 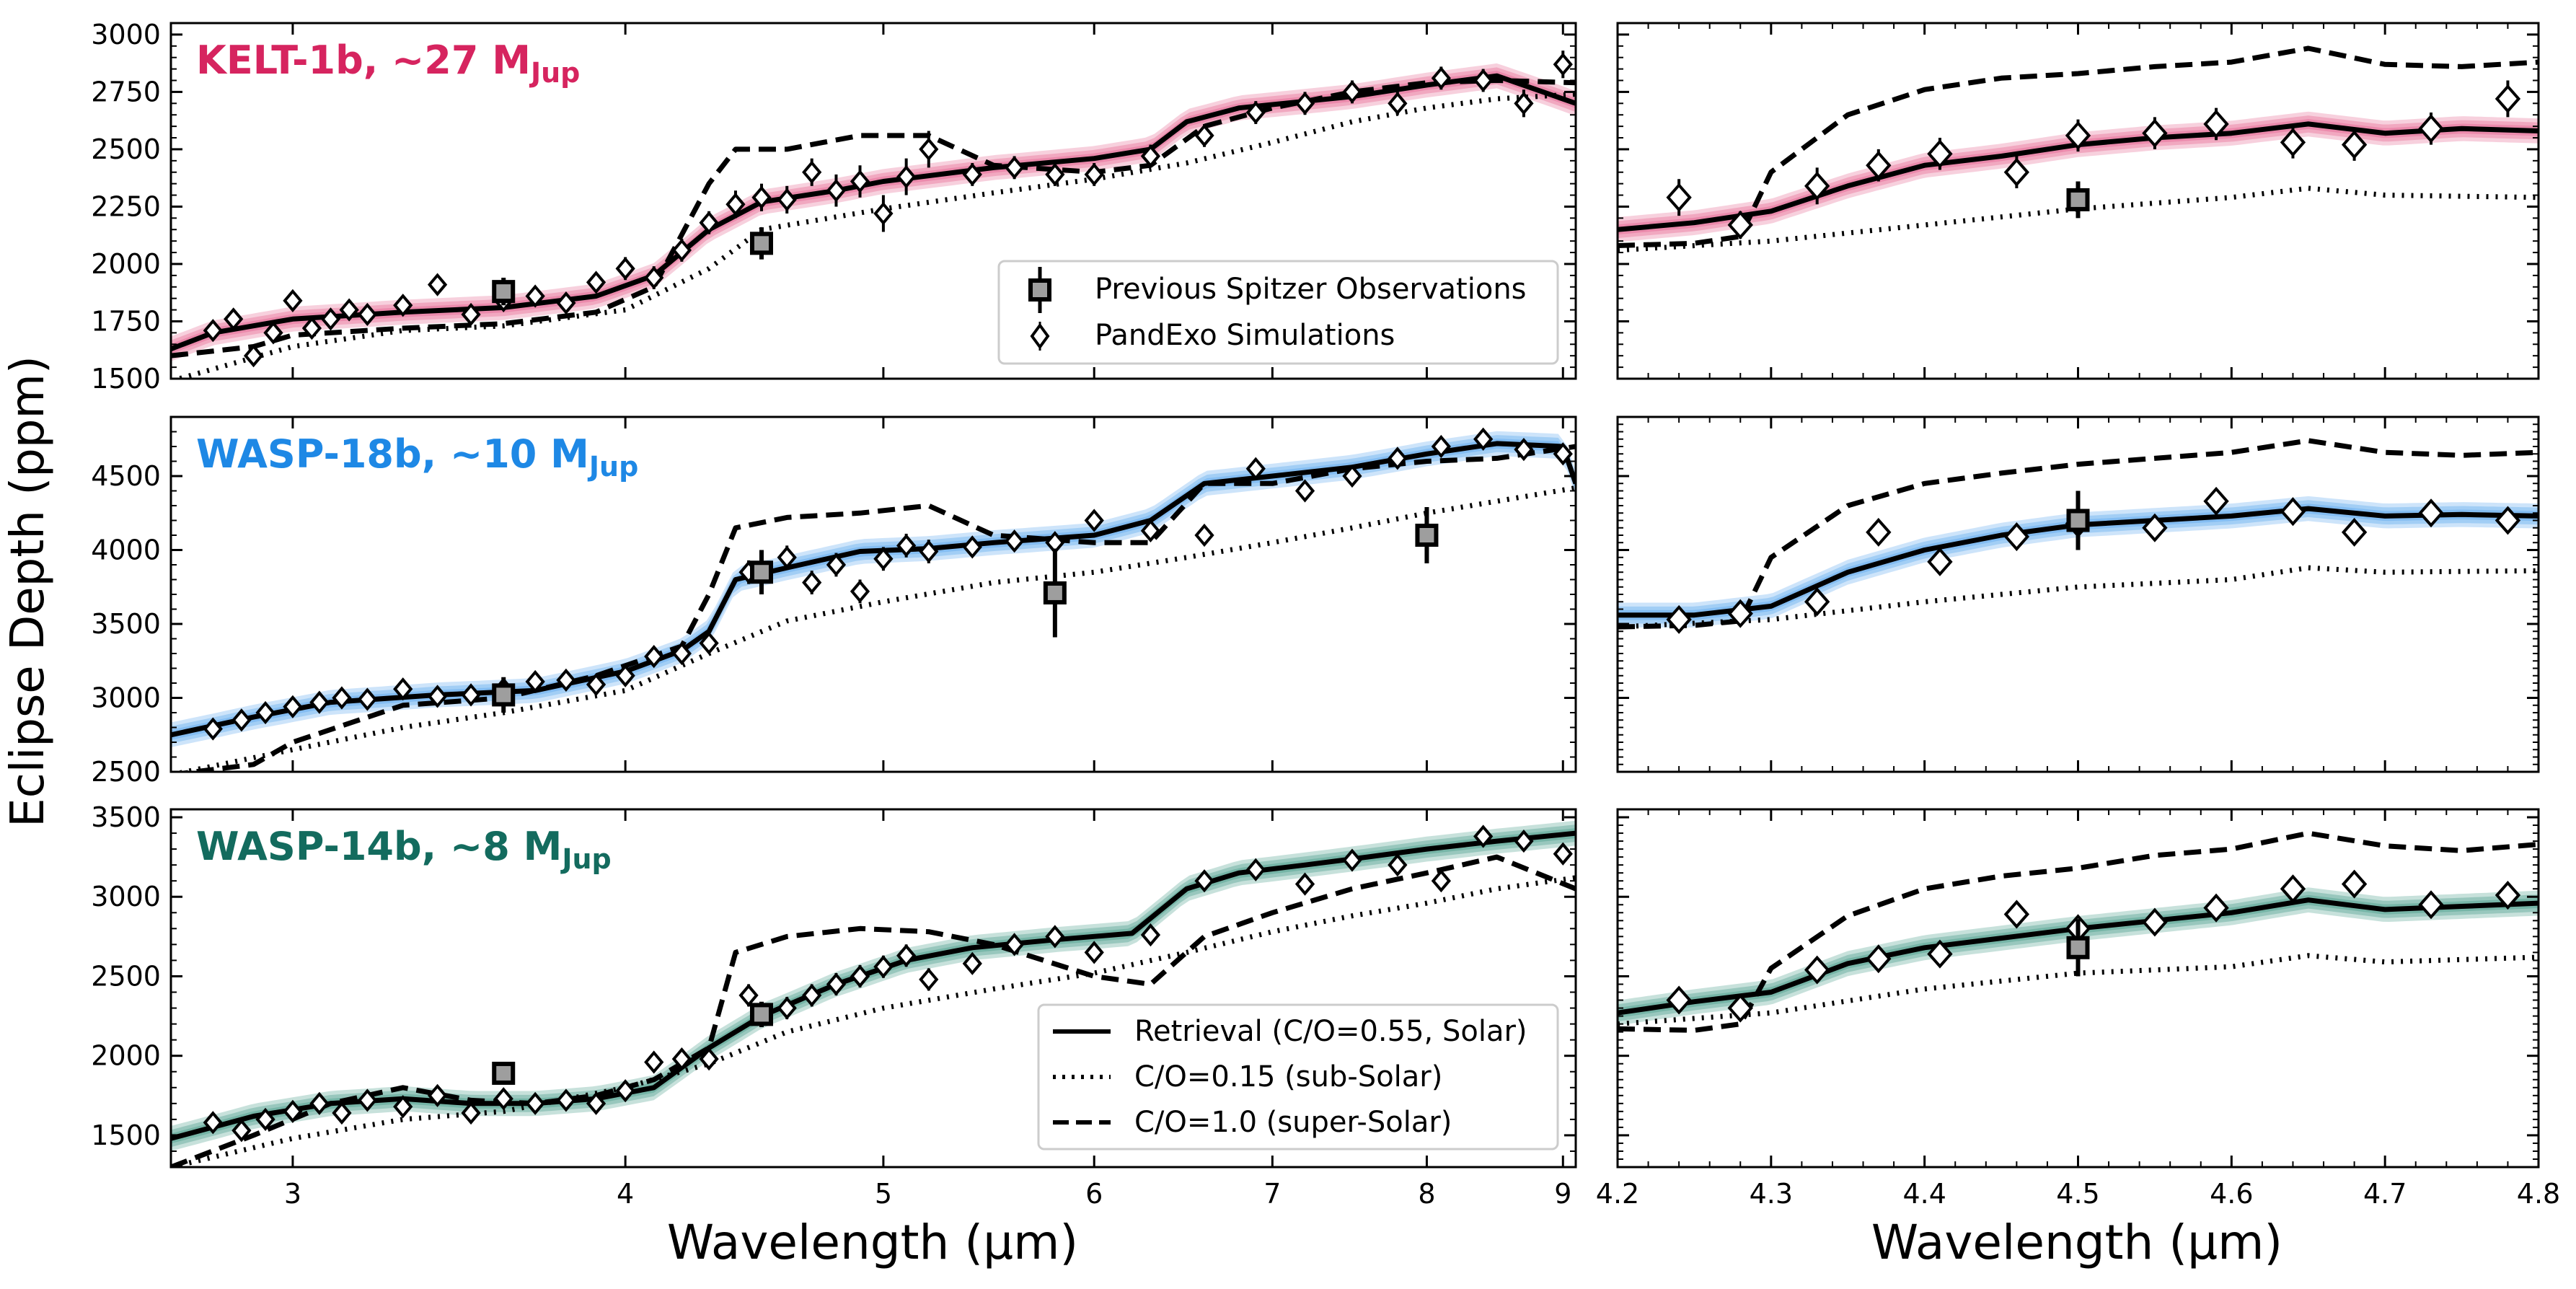 What do you see at coordinates (126, 698) in the screenshot?
I see `y-tick-label: 3000` at bounding box center [126, 698].